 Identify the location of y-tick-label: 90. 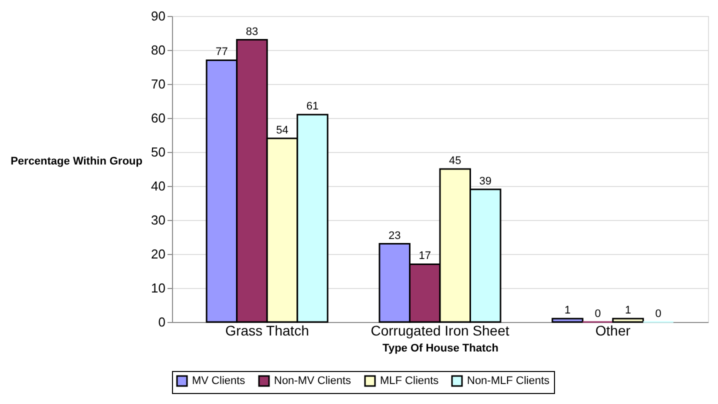
(158, 16).